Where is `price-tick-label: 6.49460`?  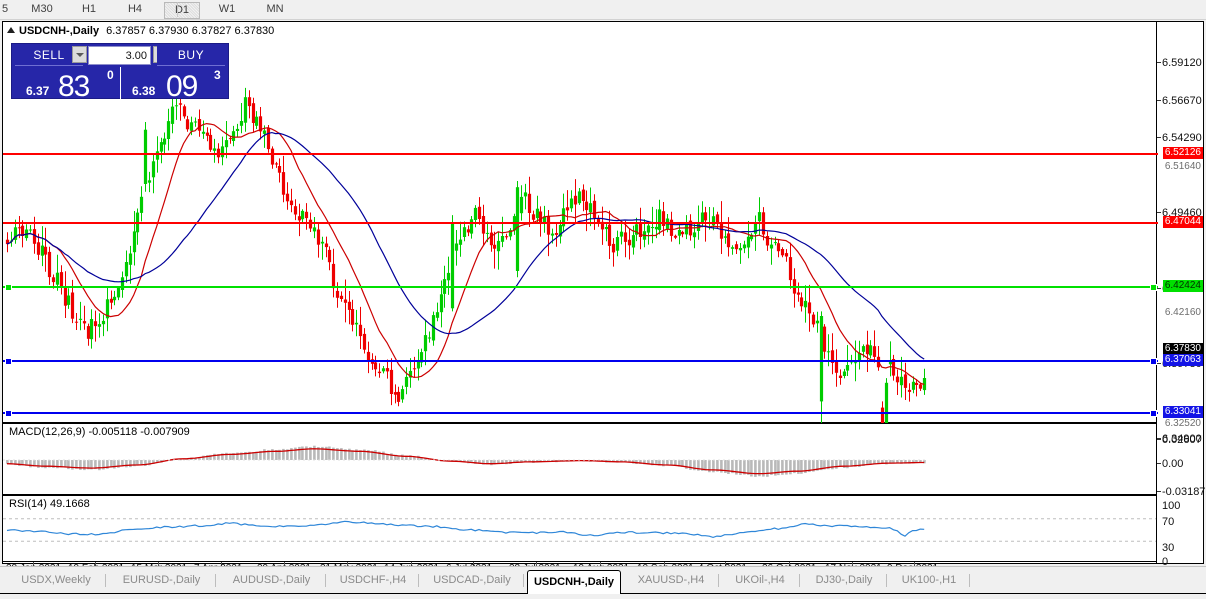
price-tick-label: 6.49460 is located at coordinates (1182, 213).